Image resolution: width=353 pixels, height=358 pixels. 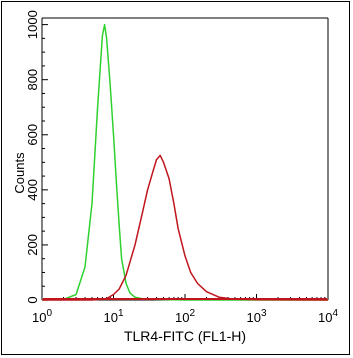 I want to click on y-tick-label: 400, so click(x=32, y=190).